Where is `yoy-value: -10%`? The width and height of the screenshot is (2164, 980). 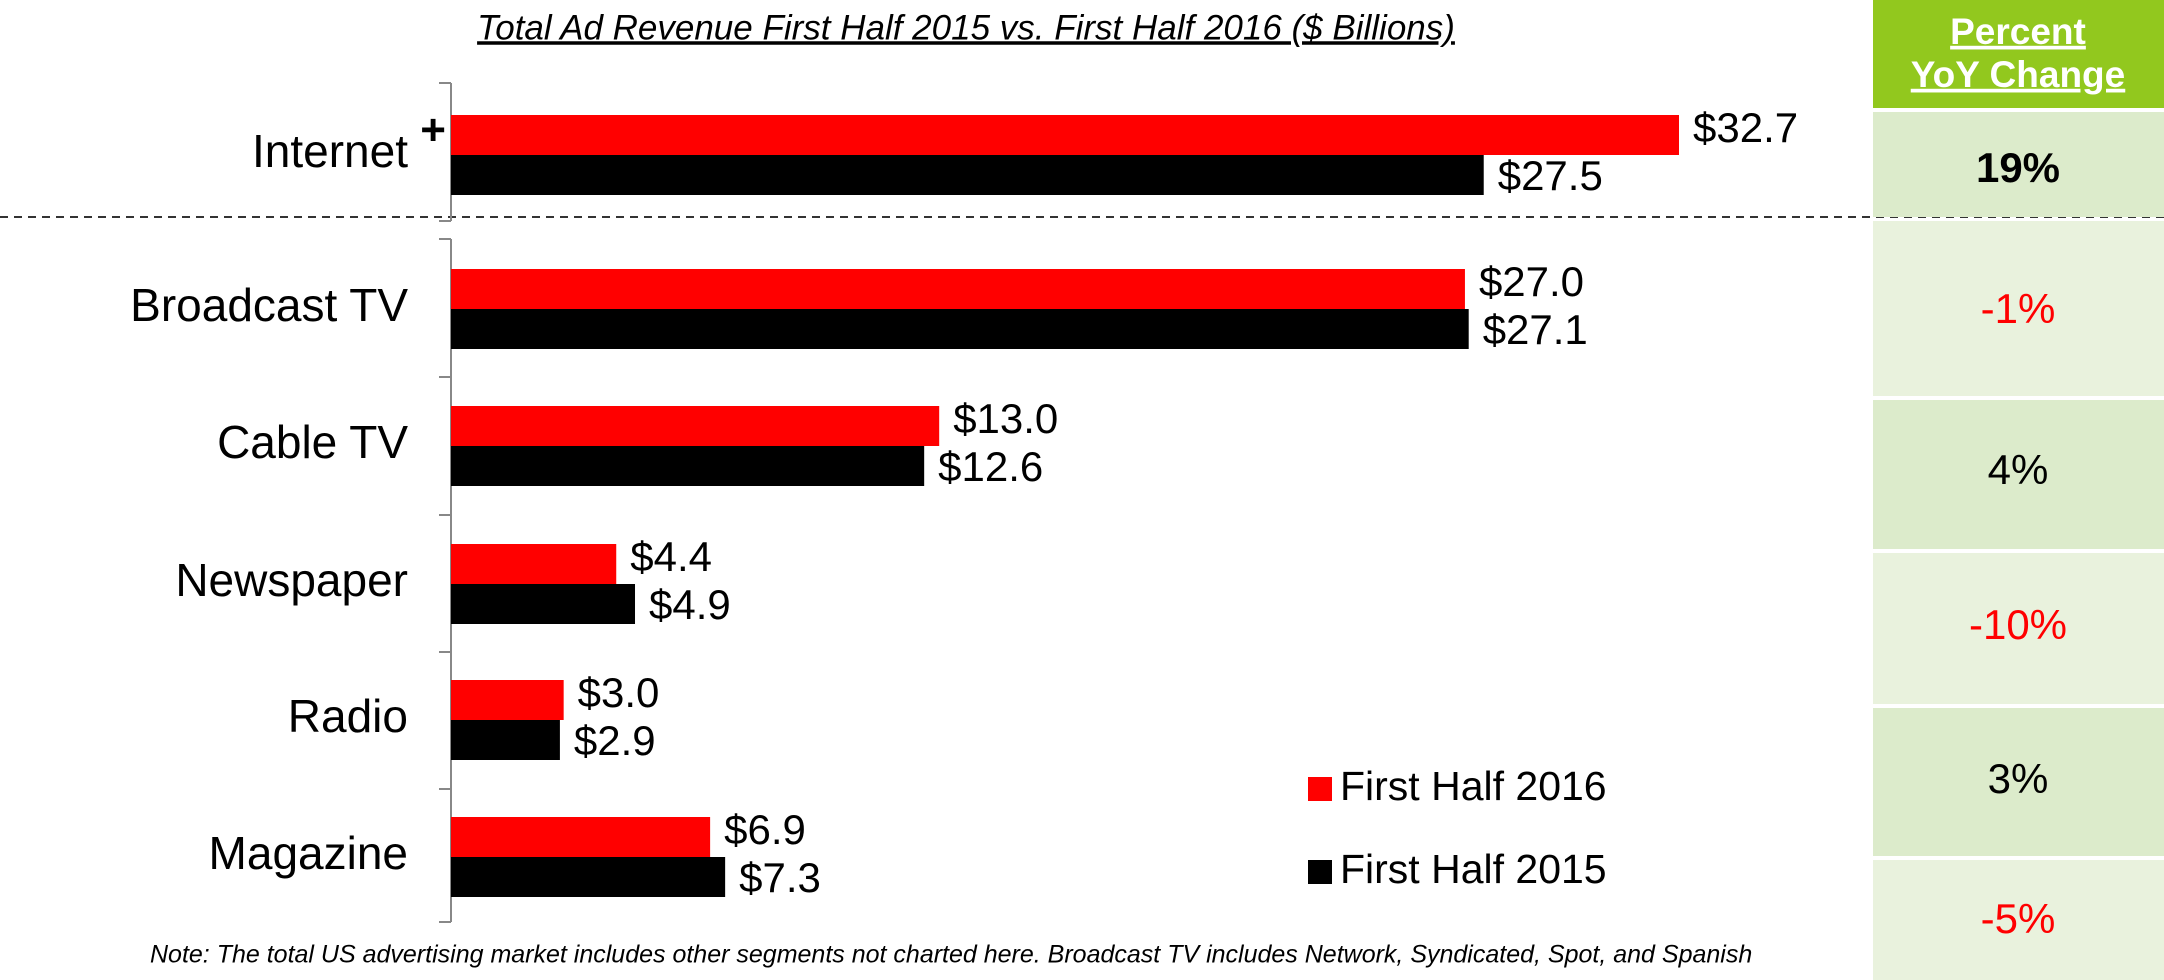
yoy-value: -10% is located at coordinates (2018, 624).